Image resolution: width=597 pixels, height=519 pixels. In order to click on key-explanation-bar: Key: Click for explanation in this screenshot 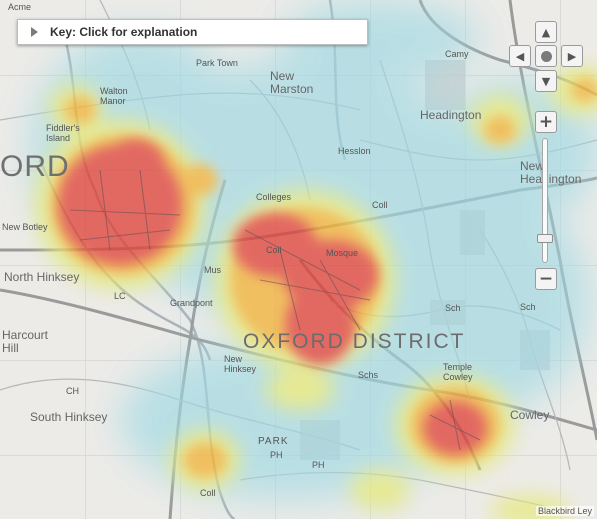, I will do `click(192, 32)`.